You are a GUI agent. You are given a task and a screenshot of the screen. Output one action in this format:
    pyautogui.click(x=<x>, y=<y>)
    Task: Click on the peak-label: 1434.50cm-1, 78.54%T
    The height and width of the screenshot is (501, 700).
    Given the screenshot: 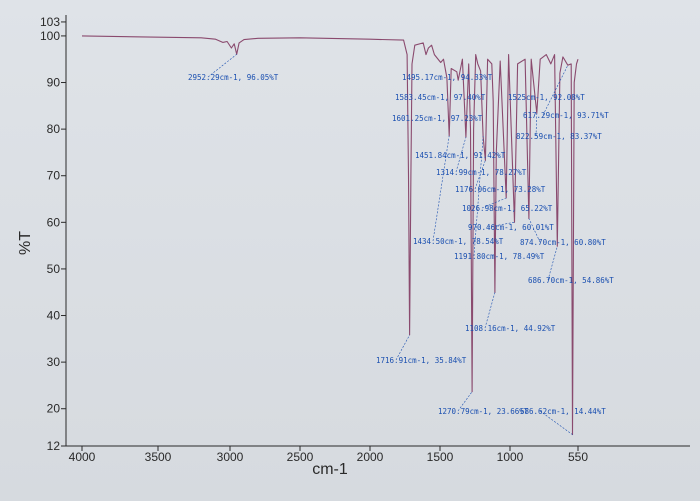 What is the action you would take?
    pyautogui.click(x=458, y=241)
    